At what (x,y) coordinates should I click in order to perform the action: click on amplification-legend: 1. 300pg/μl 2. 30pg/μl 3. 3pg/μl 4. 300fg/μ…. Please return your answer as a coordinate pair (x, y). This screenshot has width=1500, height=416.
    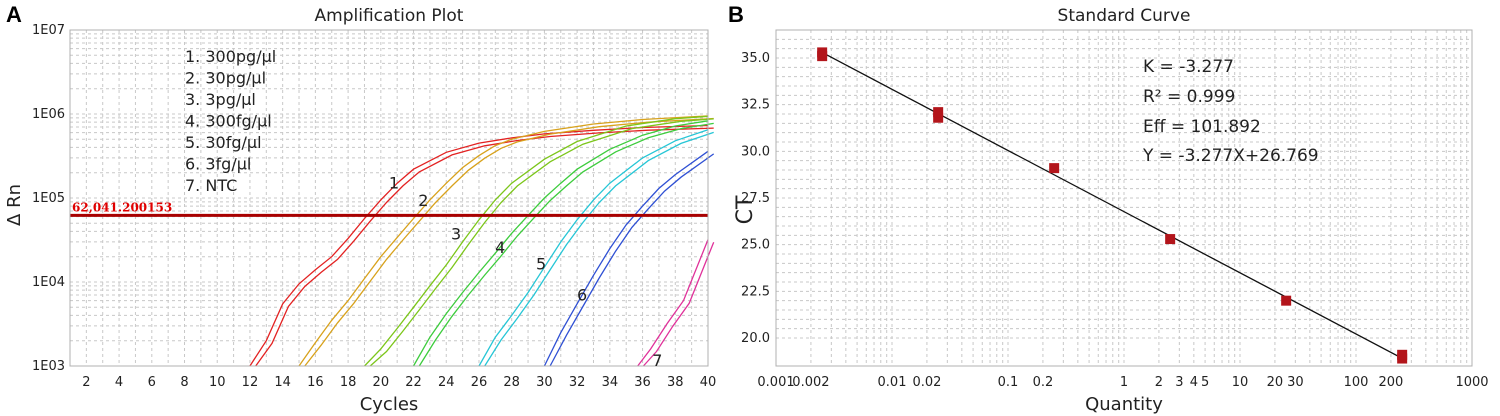
    Looking at the image, I should click on (230, 121).